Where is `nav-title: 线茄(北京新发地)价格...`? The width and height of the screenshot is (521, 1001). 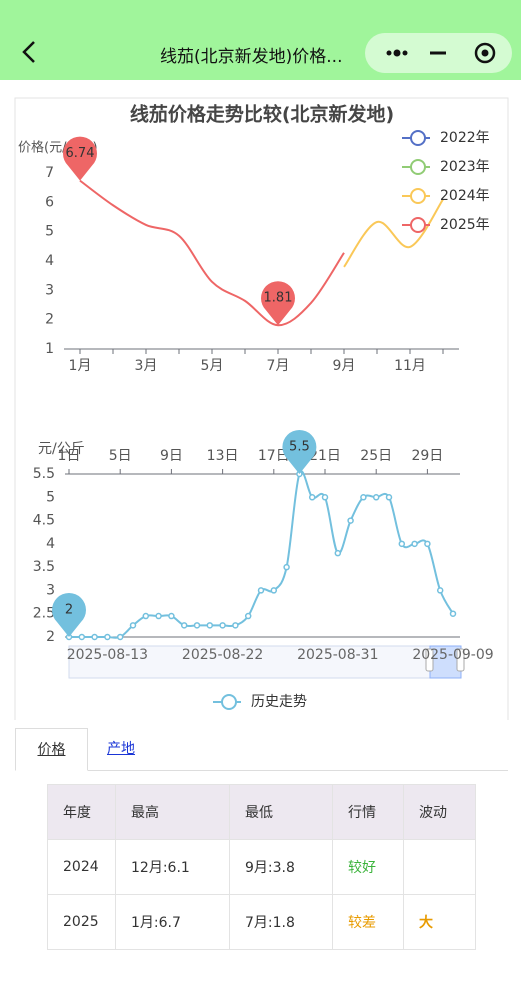 nav-title: 线茄(北京新发地)价格... is located at coordinates (251, 57).